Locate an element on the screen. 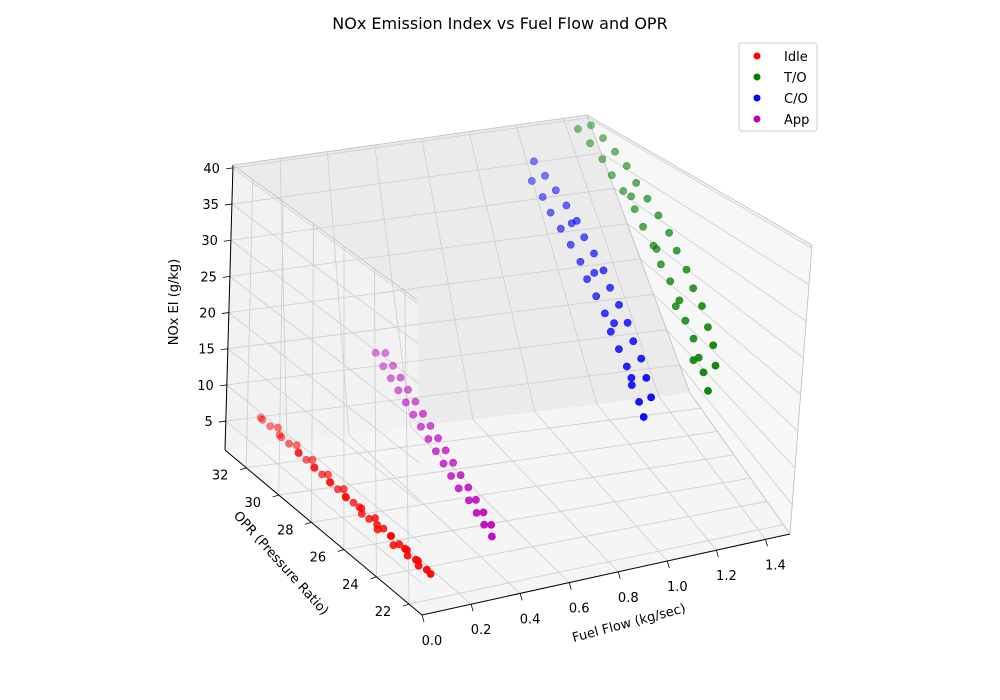 The height and width of the screenshot is (700, 1000). z-tick-label: 20 is located at coordinates (207, 314).